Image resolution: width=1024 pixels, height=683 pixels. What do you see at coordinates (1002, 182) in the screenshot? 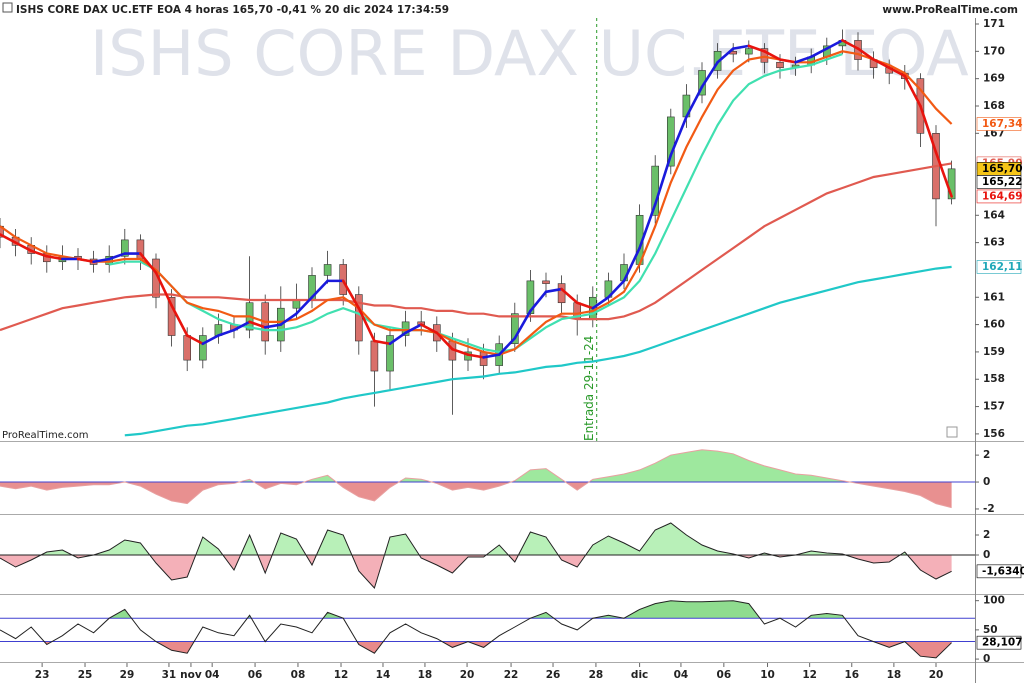
I see `price-label: 165,22` at bounding box center [1002, 182].